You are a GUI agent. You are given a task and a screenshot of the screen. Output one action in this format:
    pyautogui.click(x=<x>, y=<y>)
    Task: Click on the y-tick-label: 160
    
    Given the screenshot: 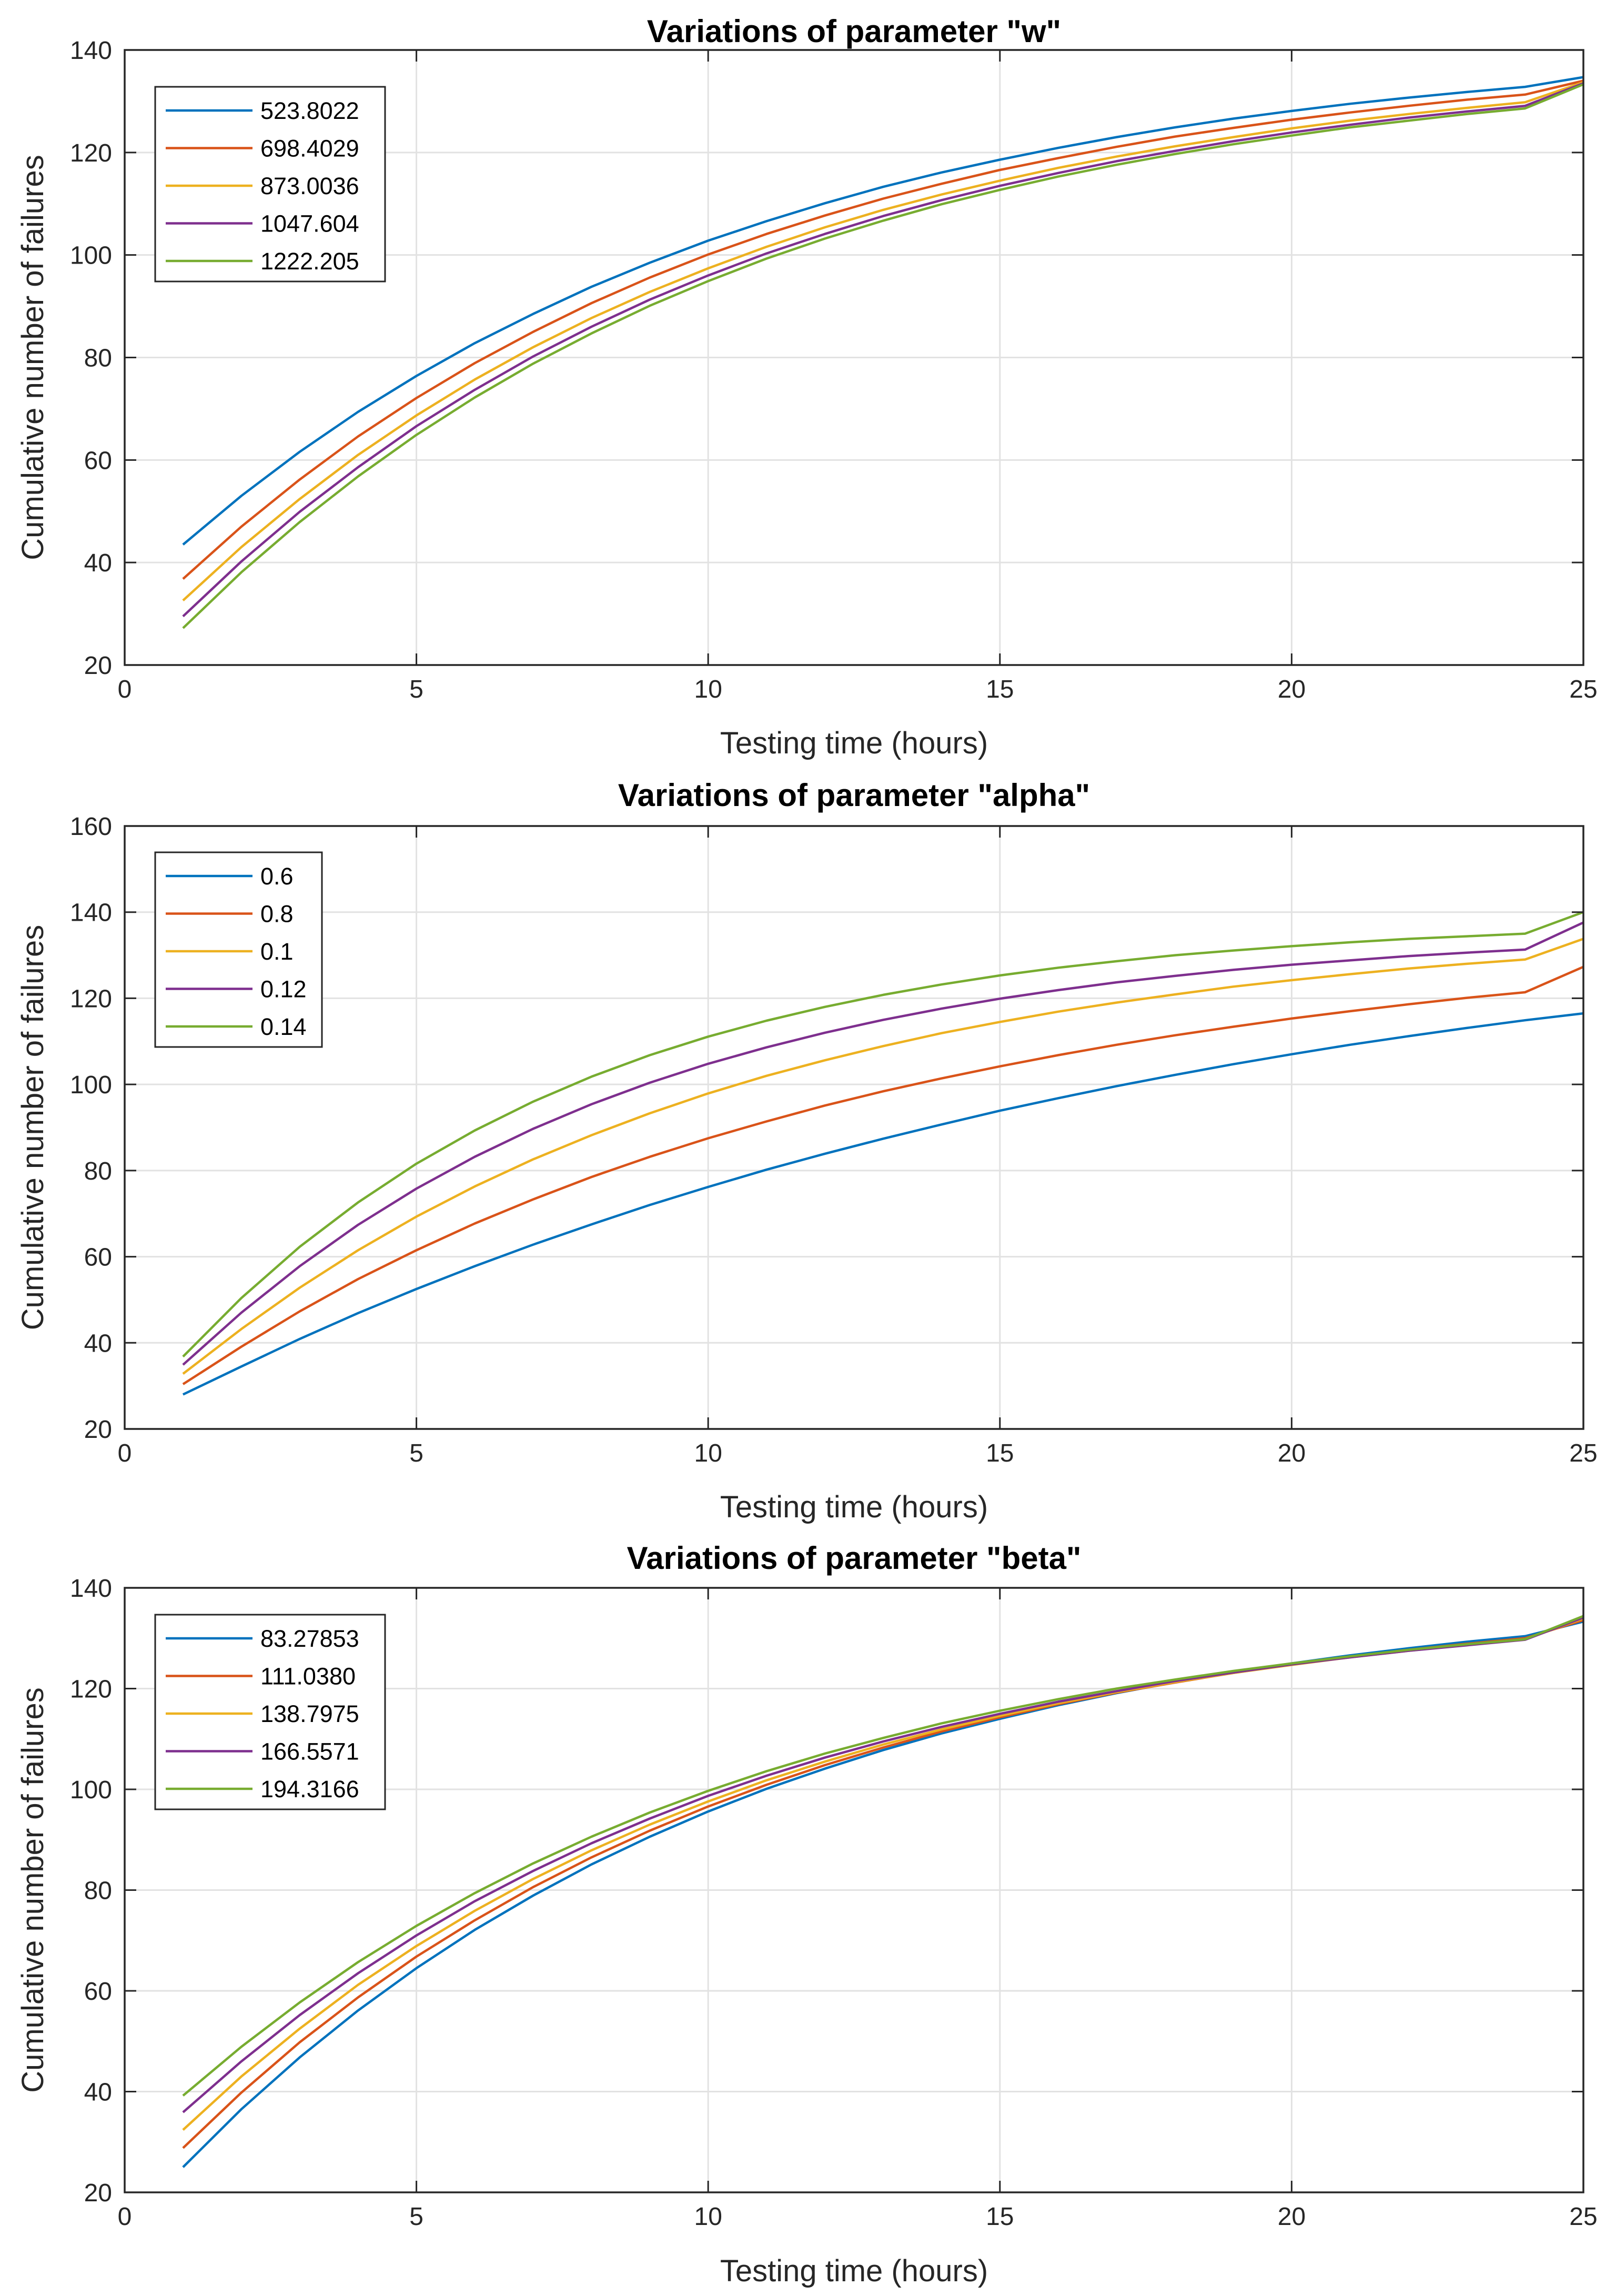 What is the action you would take?
    pyautogui.click(x=91, y=827)
    